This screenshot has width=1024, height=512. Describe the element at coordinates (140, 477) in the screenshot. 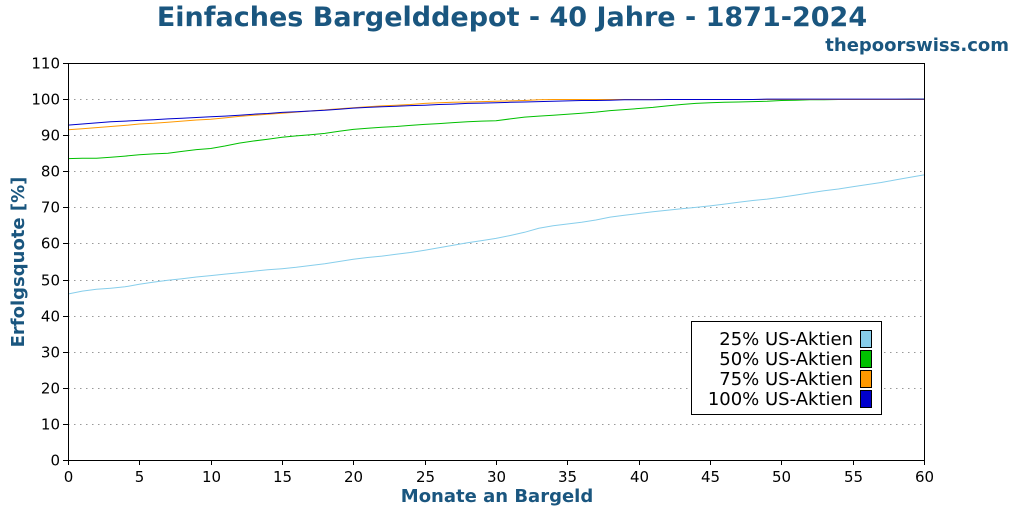

I see `x-tick-label: 5` at that location.